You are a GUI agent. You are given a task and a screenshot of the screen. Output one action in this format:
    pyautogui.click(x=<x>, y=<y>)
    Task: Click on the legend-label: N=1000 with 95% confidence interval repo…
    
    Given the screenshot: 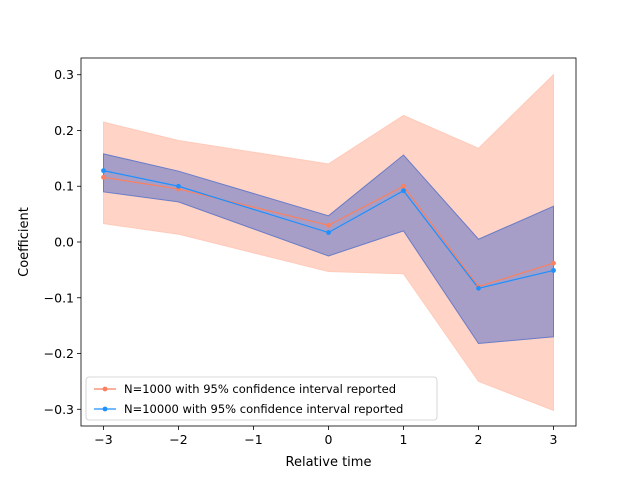 What is the action you would take?
    pyautogui.click(x=260, y=389)
    